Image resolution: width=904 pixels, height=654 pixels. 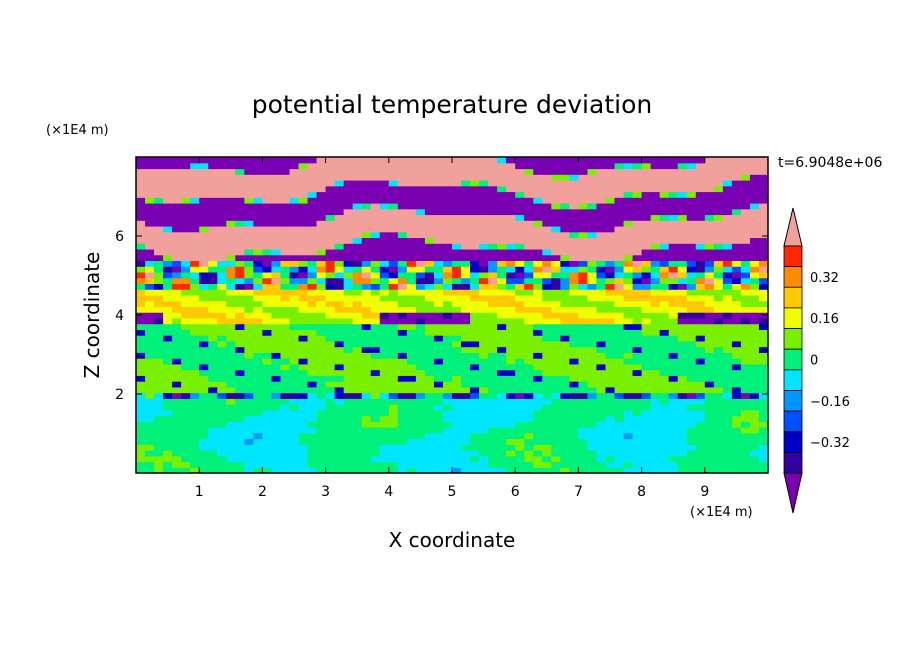 I want to click on colorbar-swatch, so click(x=793, y=359).